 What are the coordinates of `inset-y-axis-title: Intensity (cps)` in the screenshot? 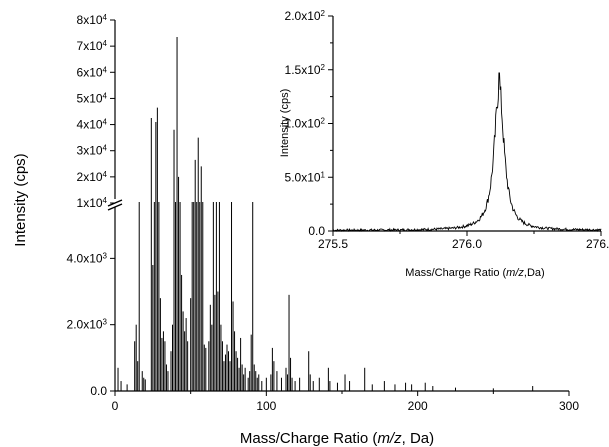 It's located at (285, 123).